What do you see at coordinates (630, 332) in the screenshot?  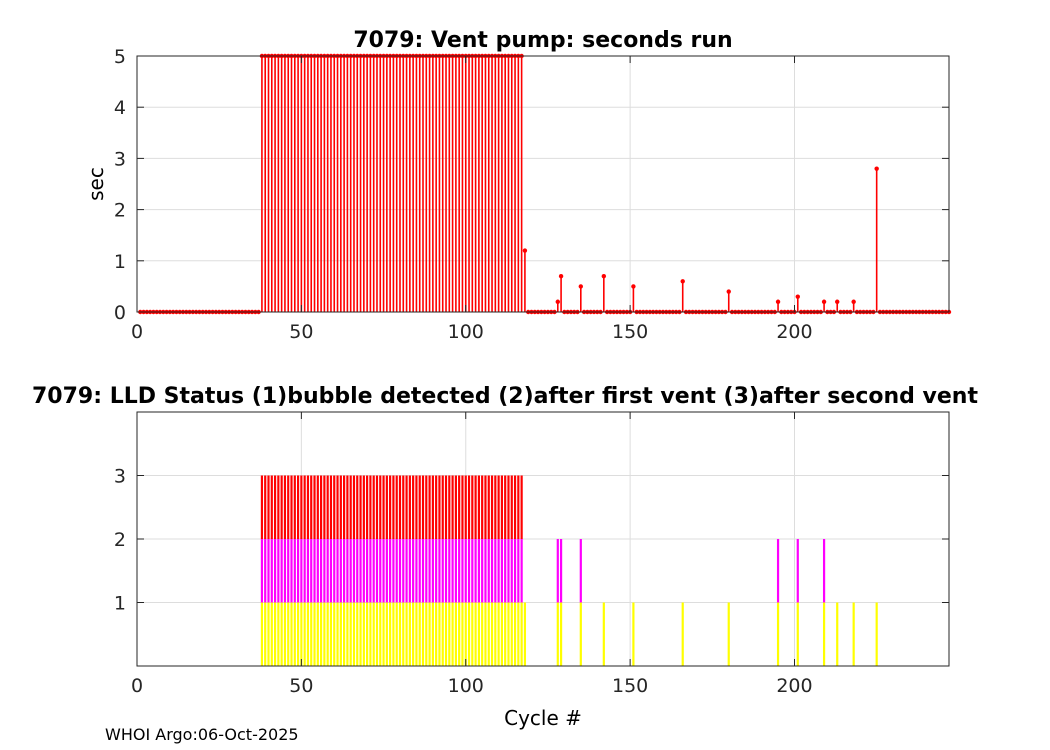 I see `vent-pump-xtick-label: 150` at bounding box center [630, 332].